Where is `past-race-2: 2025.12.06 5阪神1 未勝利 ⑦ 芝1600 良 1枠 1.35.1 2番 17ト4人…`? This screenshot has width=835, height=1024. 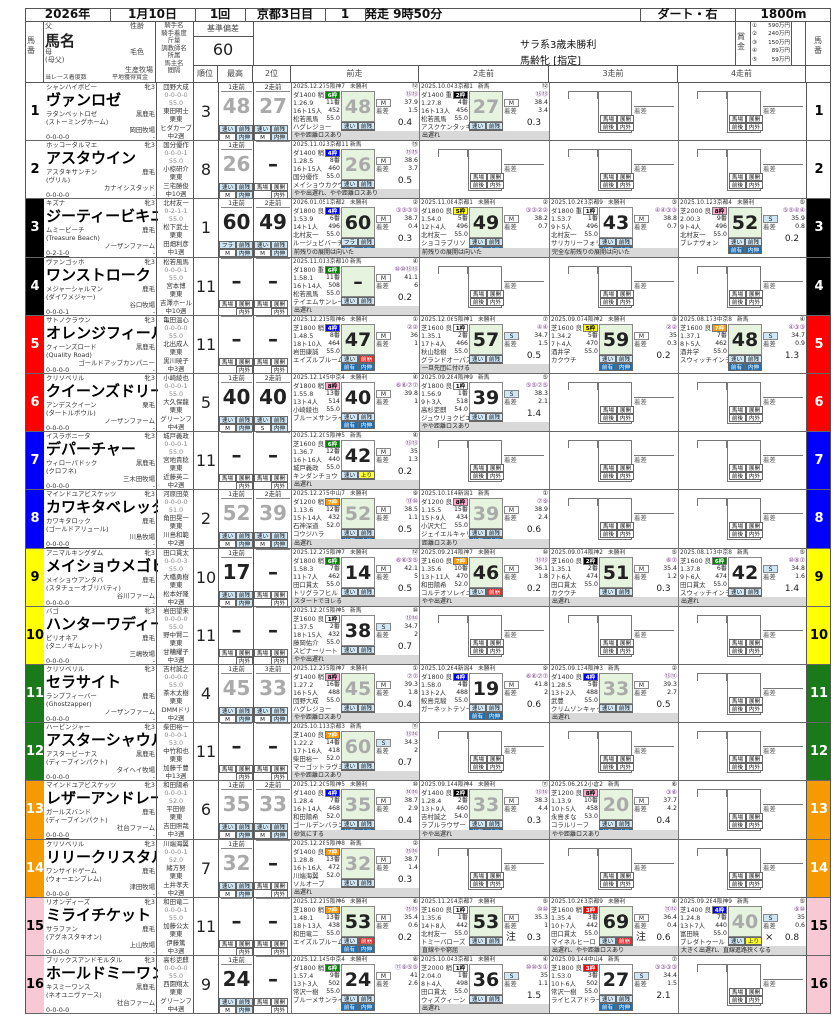 past-race-2: 2025.12.06 5阪神1 未勝利 ⑦ 芝1600 良 1枠 1.35.1 2番 17ト4人… is located at coordinates (484, 344).